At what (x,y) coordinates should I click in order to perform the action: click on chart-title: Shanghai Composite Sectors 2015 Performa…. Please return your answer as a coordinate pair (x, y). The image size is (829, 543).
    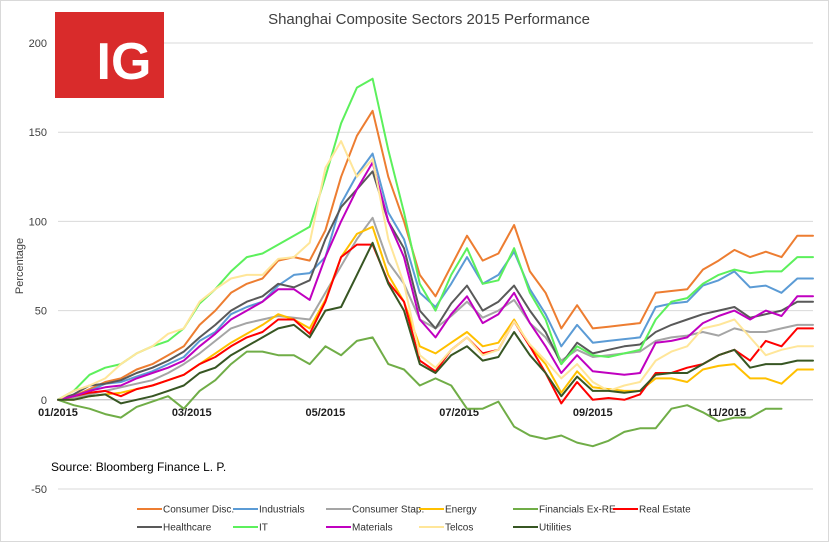
    Looking at the image, I should click on (429, 19).